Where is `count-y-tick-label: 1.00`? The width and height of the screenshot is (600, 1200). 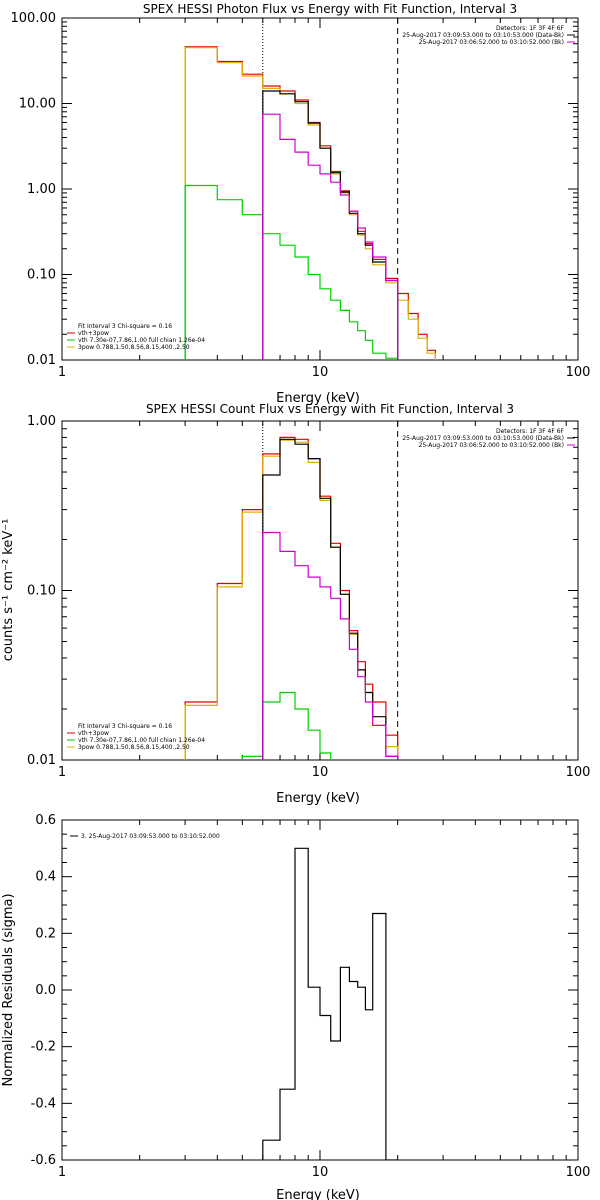 count-y-tick-label: 1.00 is located at coordinates (41, 421).